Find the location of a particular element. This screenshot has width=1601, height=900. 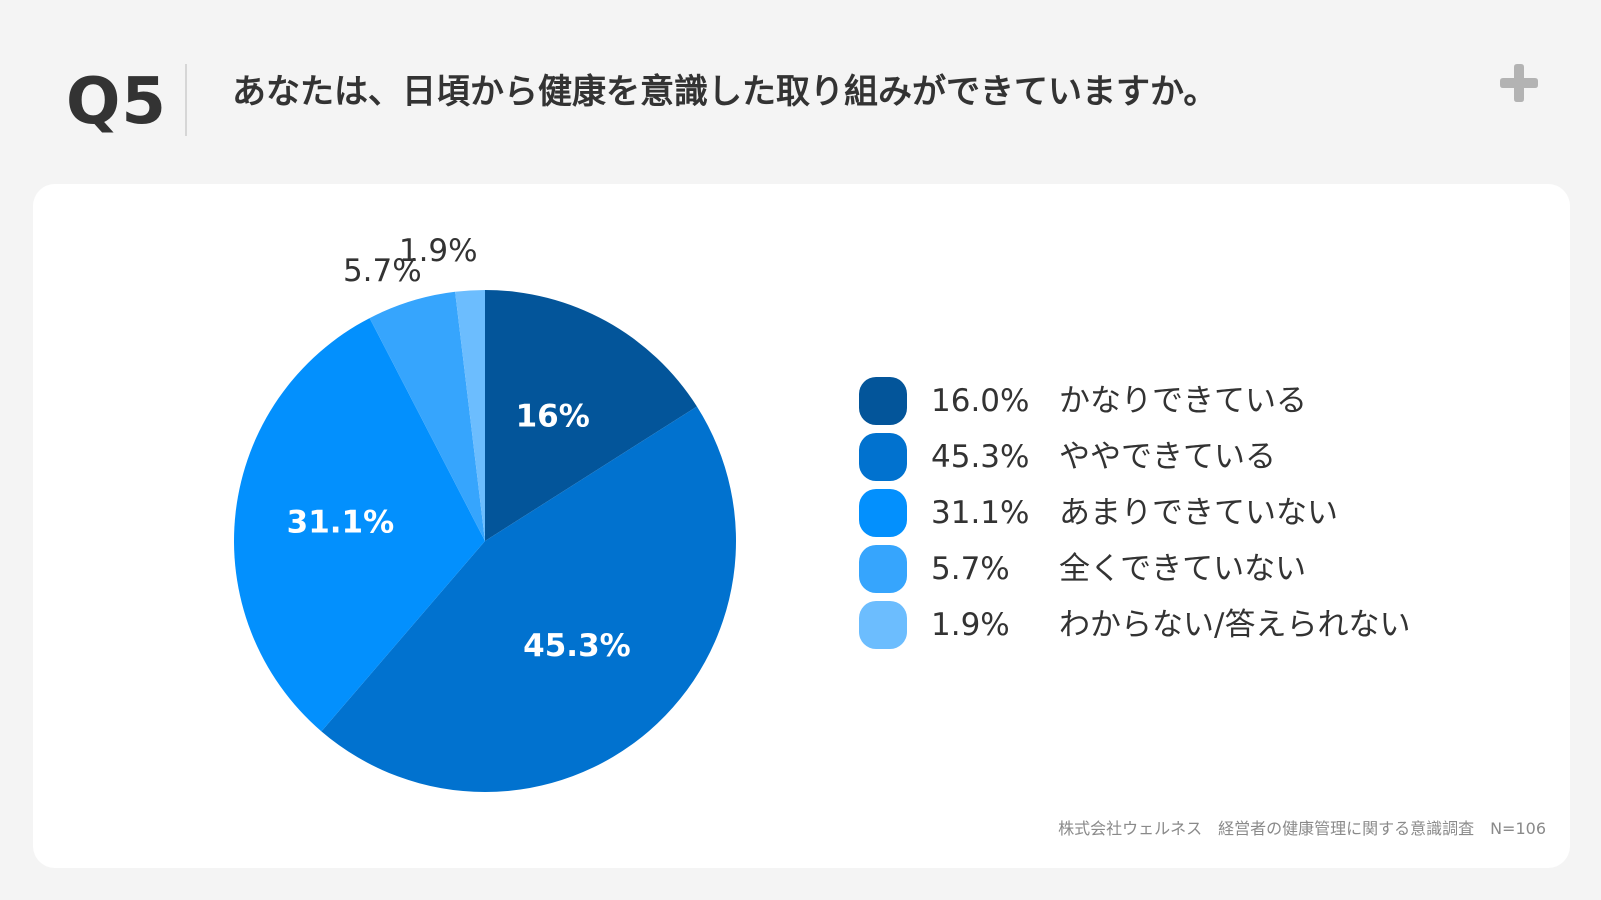

header-divider is located at coordinates (186, 100).